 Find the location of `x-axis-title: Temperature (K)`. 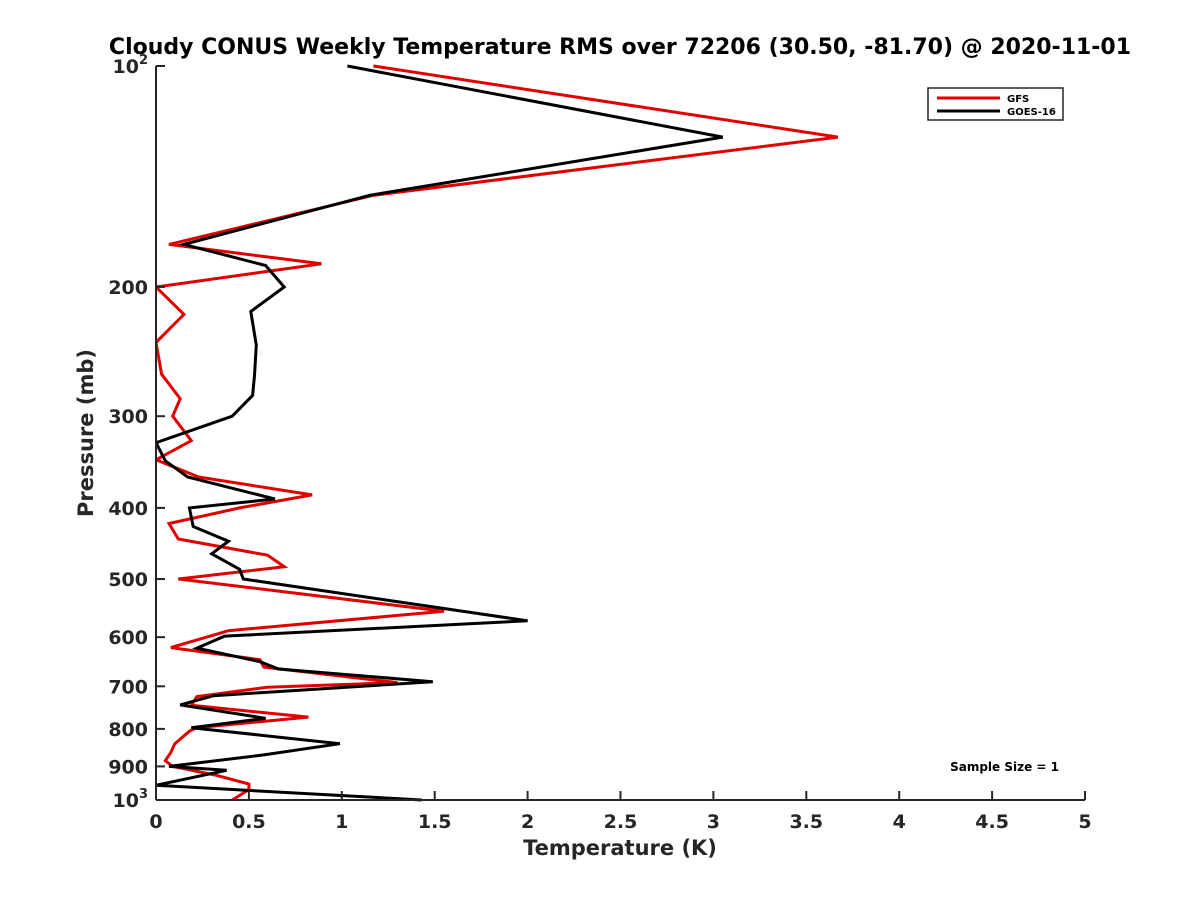

x-axis-title: Temperature (K) is located at coordinates (620, 848).